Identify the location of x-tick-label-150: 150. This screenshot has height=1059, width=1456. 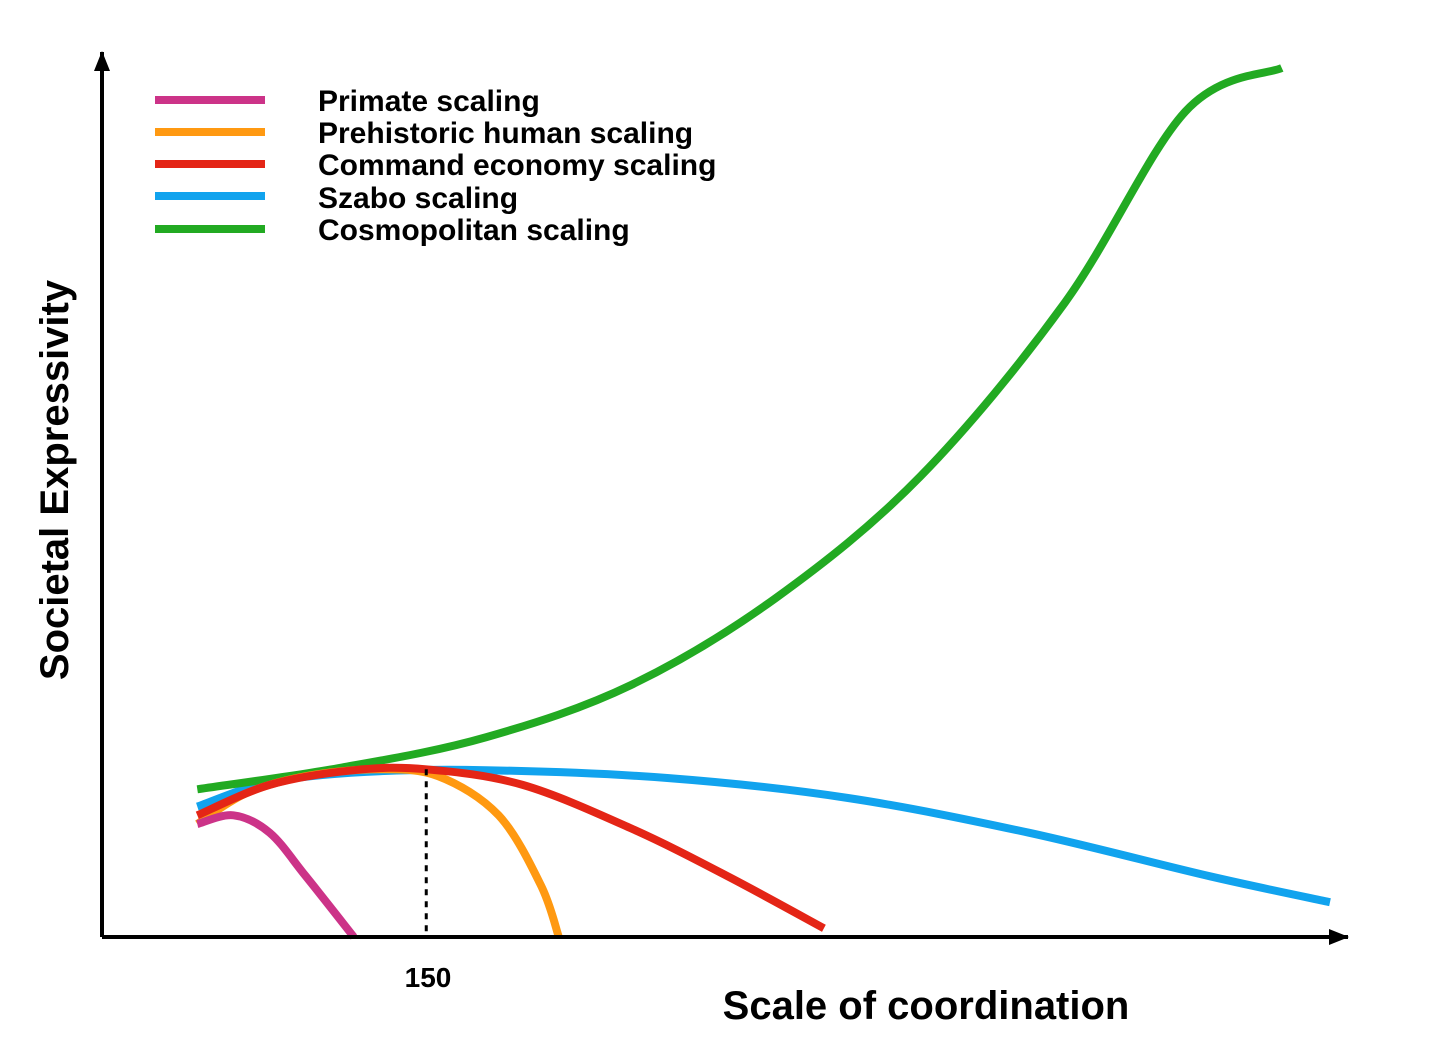
(428, 977).